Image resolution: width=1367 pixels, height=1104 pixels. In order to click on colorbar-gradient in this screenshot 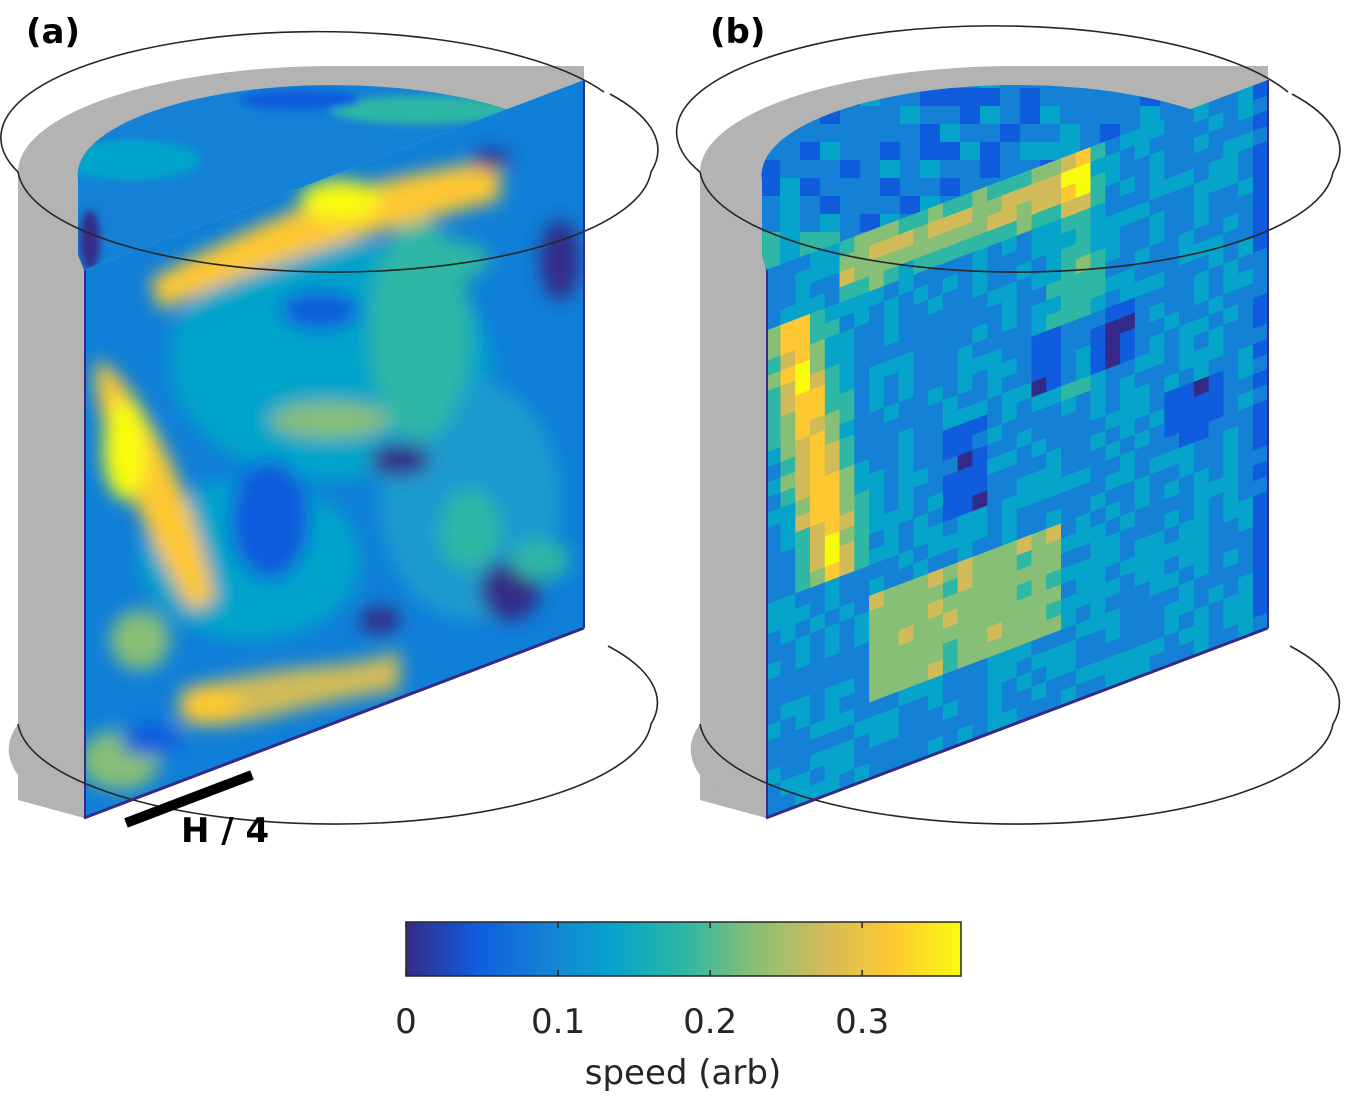, I will do `click(683, 949)`.